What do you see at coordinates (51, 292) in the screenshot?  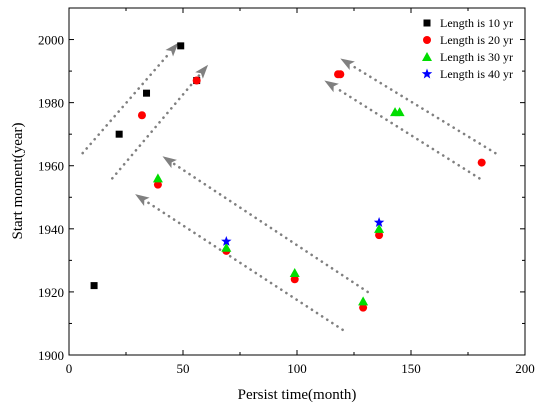 I see `y-tick-label: 1920` at bounding box center [51, 292].